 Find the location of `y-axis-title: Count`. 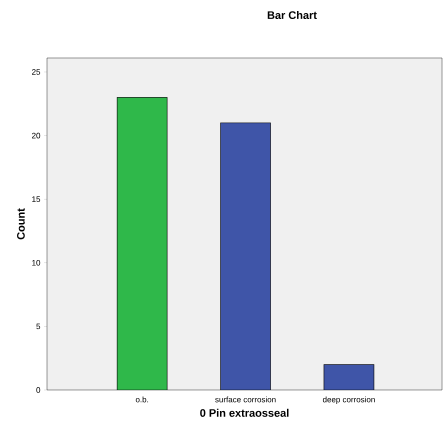

y-axis-title: Count is located at coordinates (21, 224).